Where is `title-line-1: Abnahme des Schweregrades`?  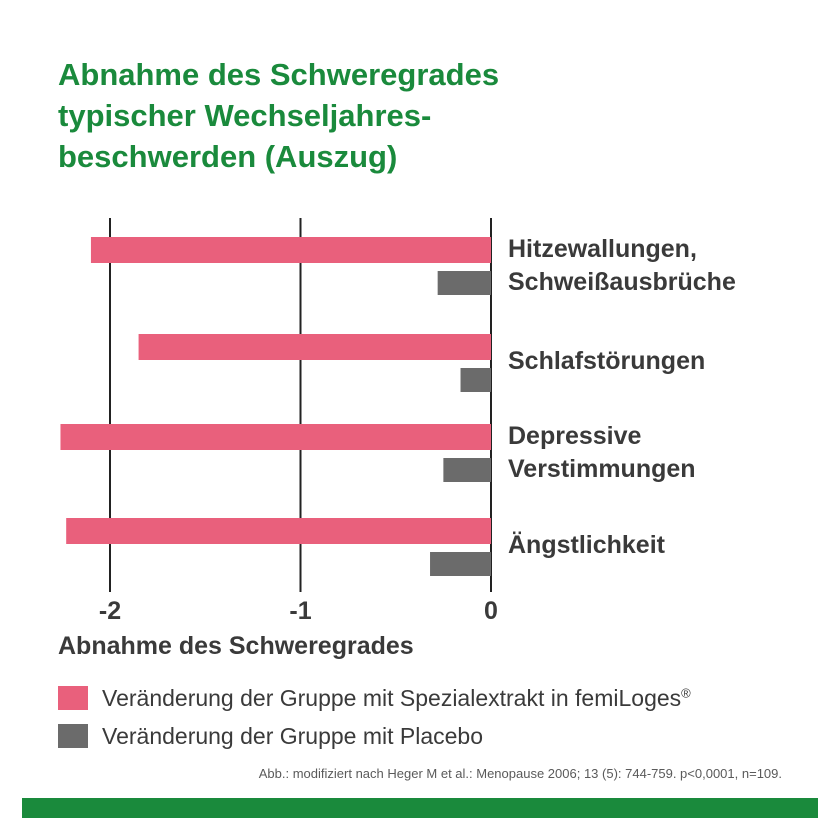
title-line-1: Abnahme des Schweregrades is located at coordinates (279, 74).